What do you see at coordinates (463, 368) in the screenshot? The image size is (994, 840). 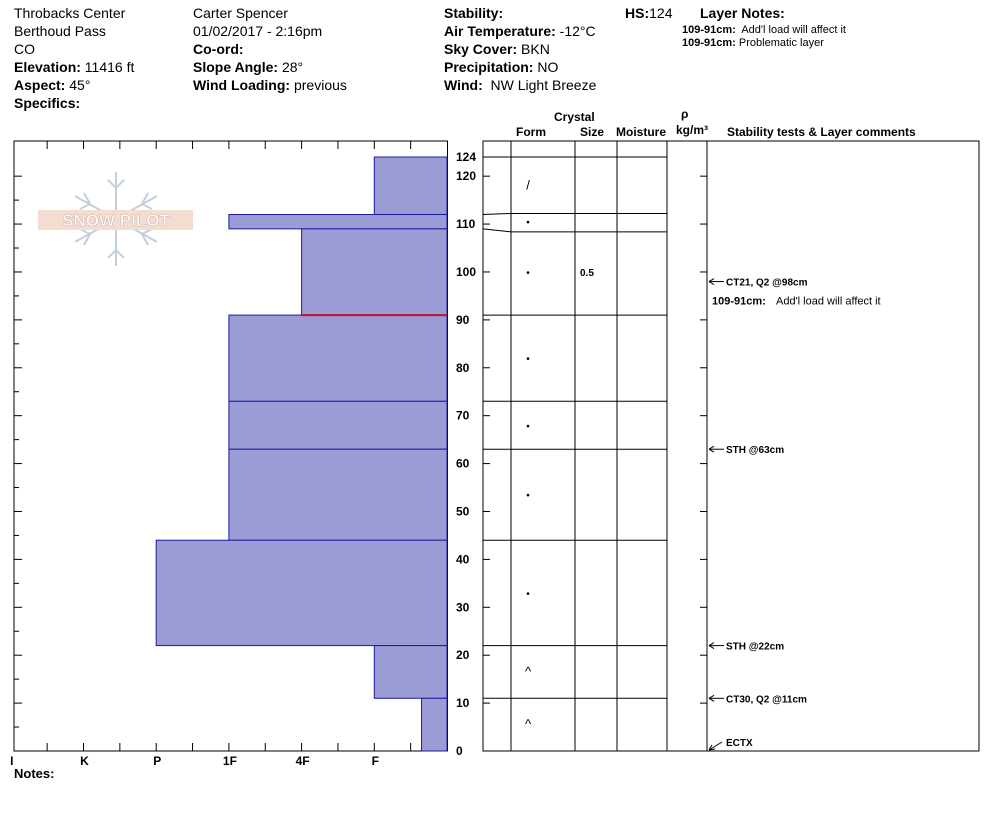 I see `depth-tick-label: 80` at bounding box center [463, 368].